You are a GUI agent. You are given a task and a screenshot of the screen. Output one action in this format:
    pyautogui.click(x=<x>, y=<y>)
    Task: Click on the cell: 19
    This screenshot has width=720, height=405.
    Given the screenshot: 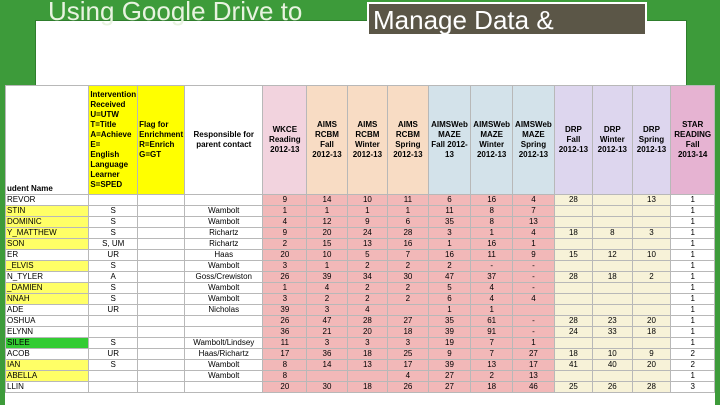 What is the action you would take?
    pyautogui.click(x=449, y=343)
    